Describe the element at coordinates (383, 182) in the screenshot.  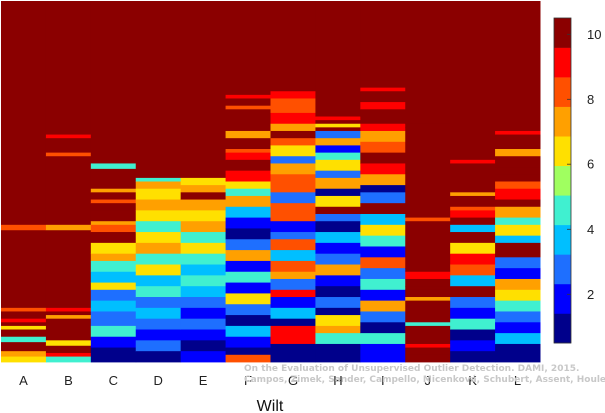
I see `heatmap-column-I` at that location.